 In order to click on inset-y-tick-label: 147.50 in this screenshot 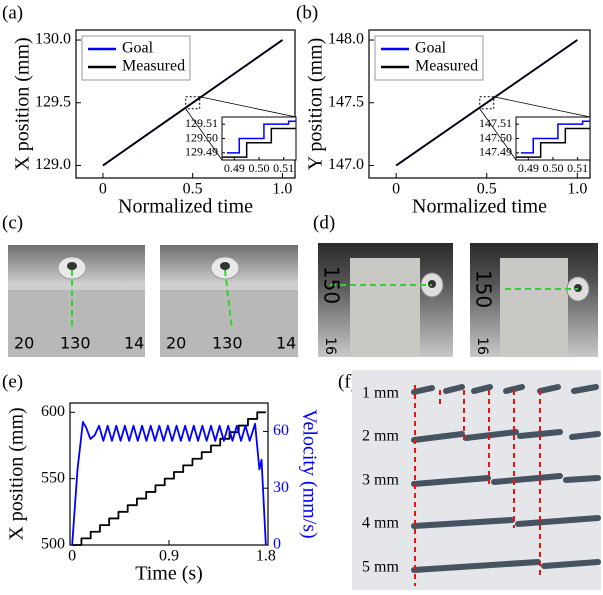, I will do `click(495, 137)`.